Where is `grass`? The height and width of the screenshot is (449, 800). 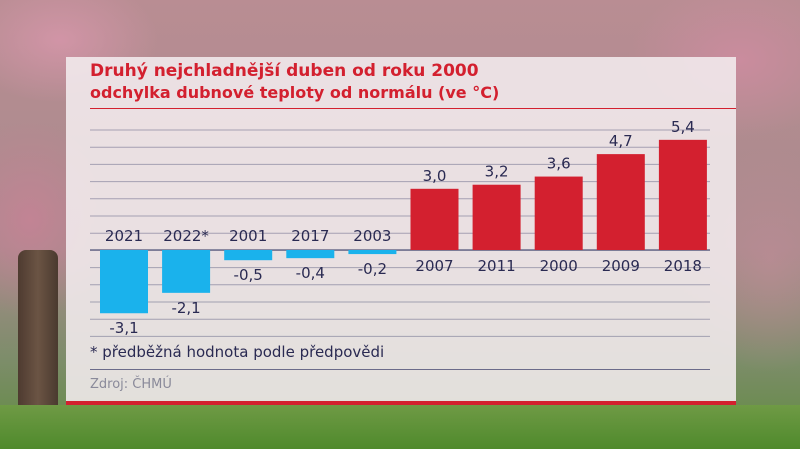
grass is located at coordinates (400, 427).